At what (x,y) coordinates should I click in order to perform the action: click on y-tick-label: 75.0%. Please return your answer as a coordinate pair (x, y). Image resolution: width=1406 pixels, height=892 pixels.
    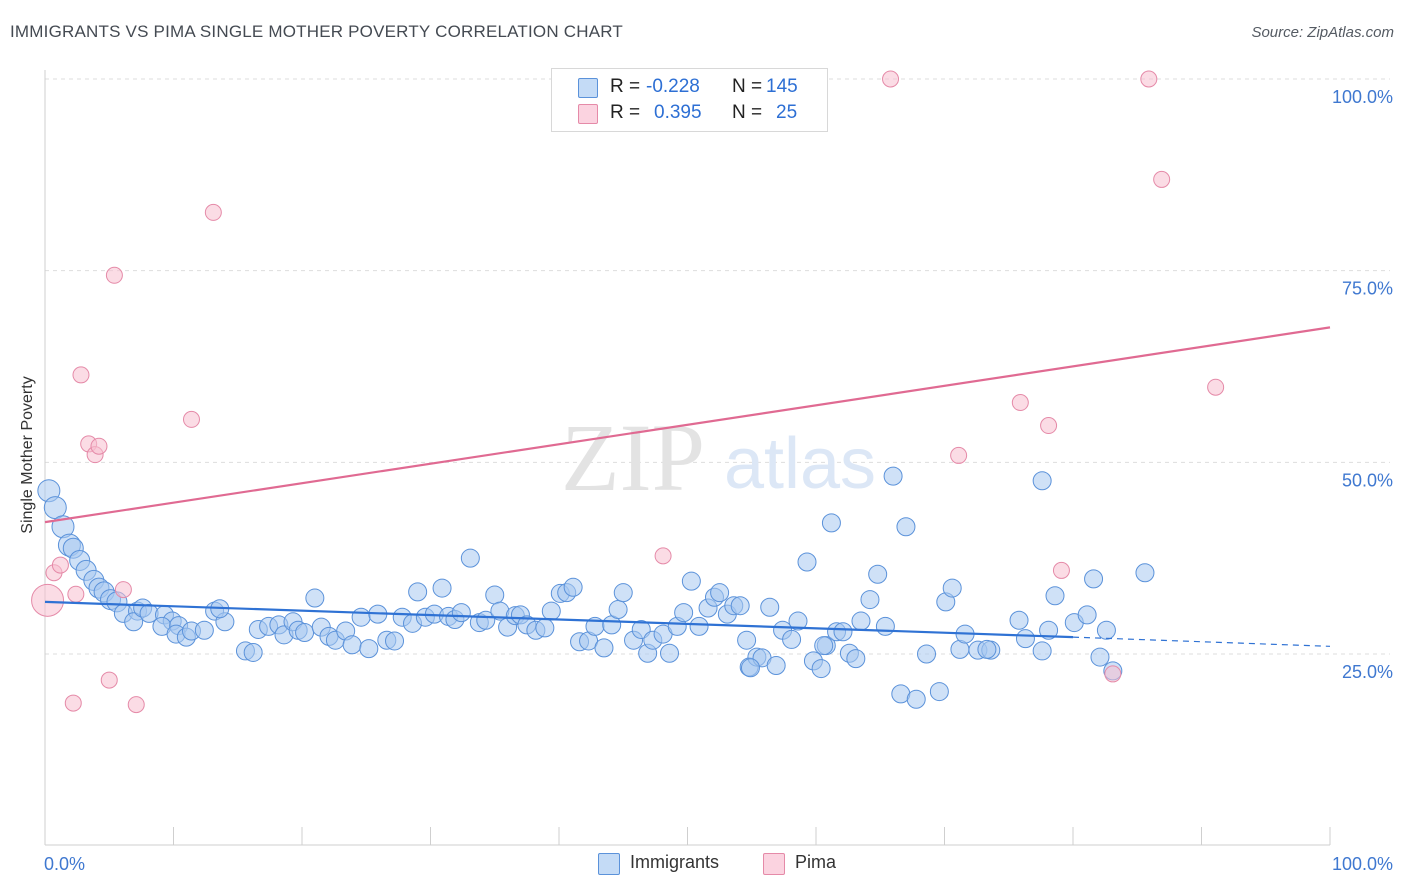
    Looking at the image, I should click on (1367, 289).